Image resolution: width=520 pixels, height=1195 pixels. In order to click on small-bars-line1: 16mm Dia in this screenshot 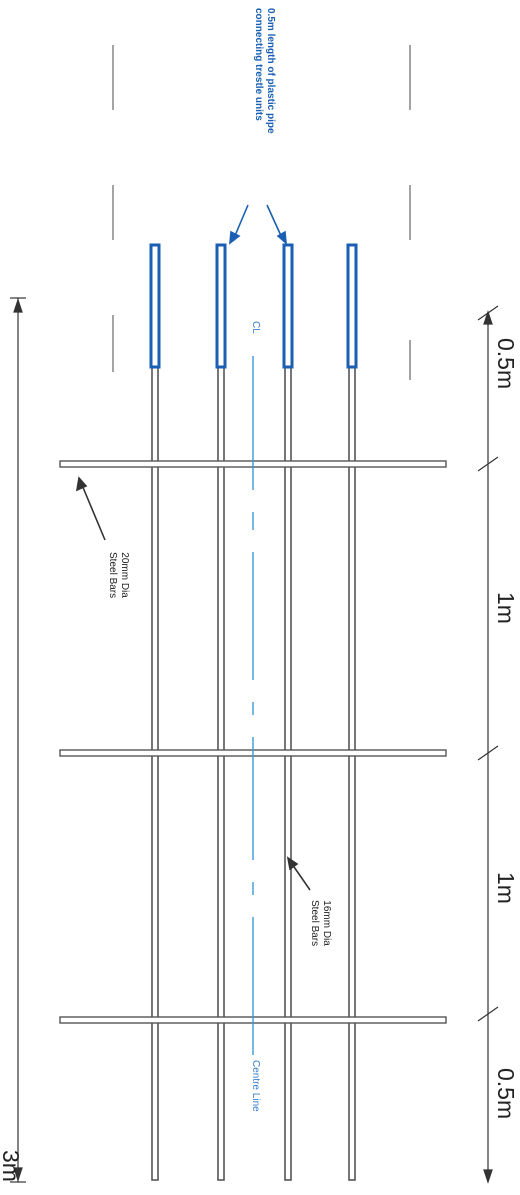, I will do `click(326, 923)`.